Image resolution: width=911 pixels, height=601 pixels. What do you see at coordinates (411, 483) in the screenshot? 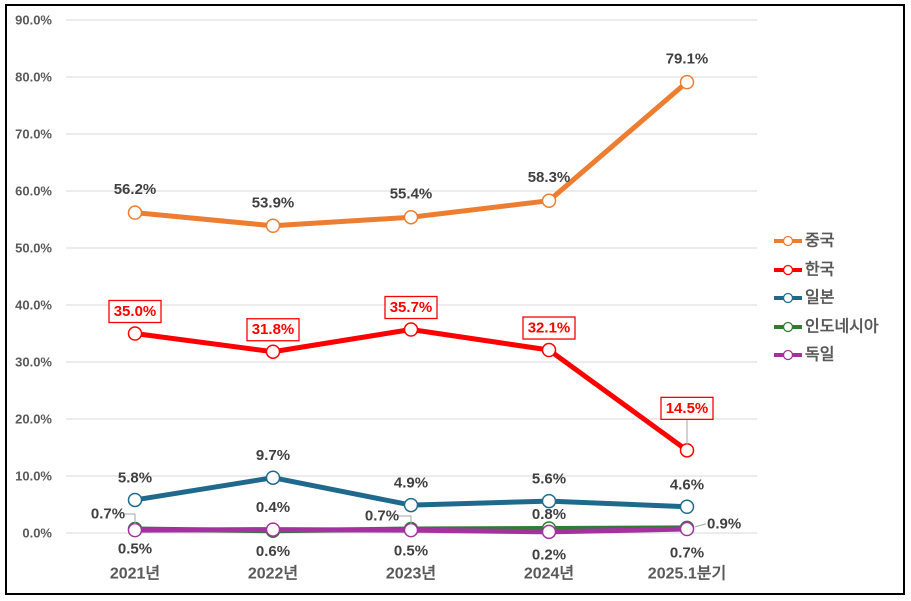
I see `data-label-japan: 4.9%` at bounding box center [411, 483].